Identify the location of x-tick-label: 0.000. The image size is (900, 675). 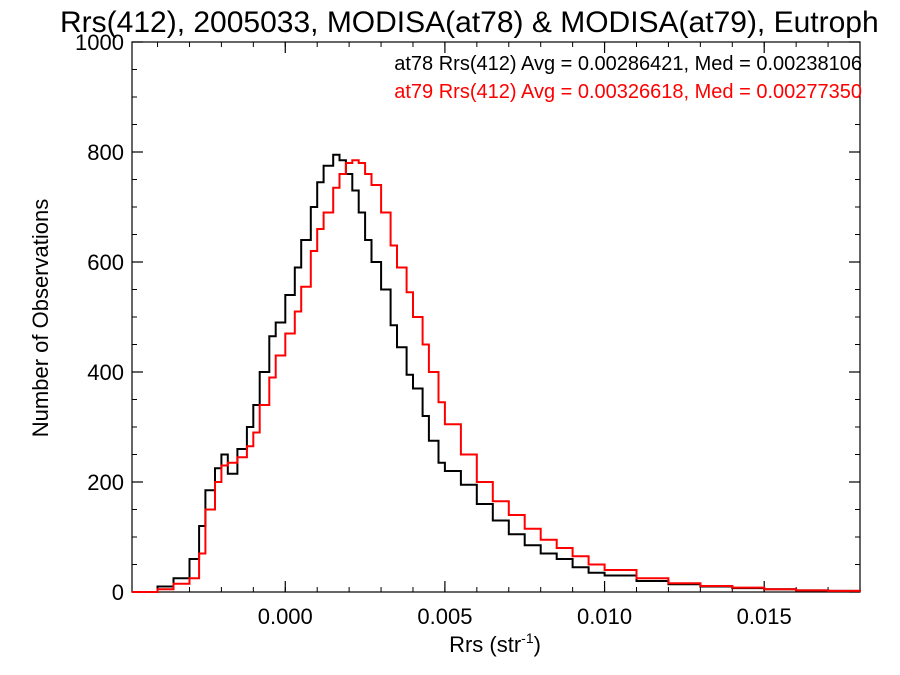
(285, 616).